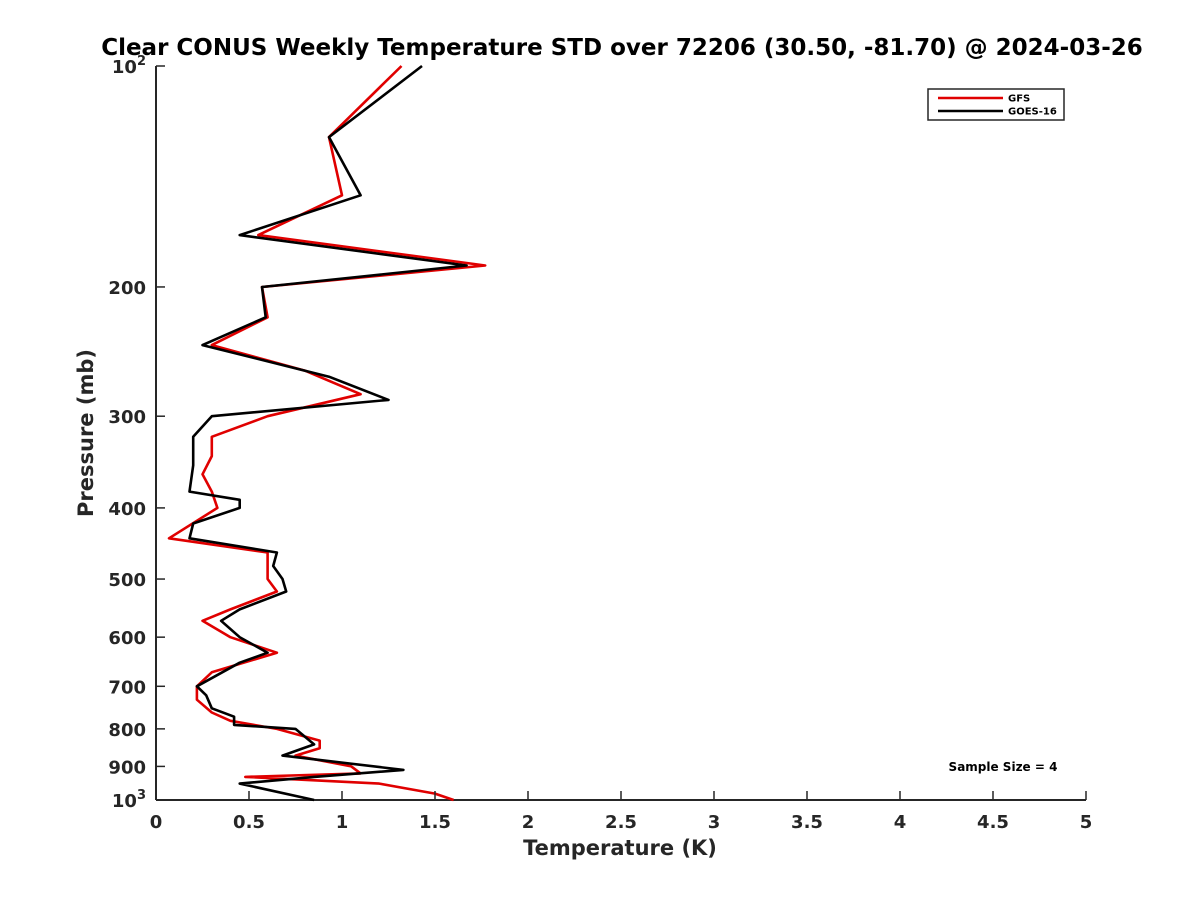 The width and height of the screenshot is (1200, 900). Describe the element at coordinates (249, 822) in the screenshot. I see `x-tick-label: 0.5` at that location.